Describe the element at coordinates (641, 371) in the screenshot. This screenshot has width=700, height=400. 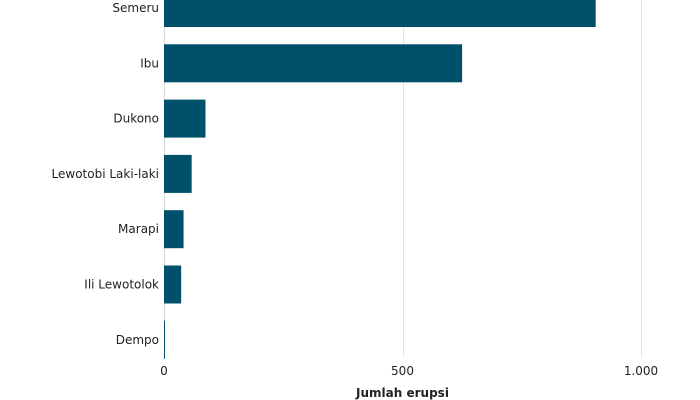
I see `x-tick-label: 1.000` at that location.